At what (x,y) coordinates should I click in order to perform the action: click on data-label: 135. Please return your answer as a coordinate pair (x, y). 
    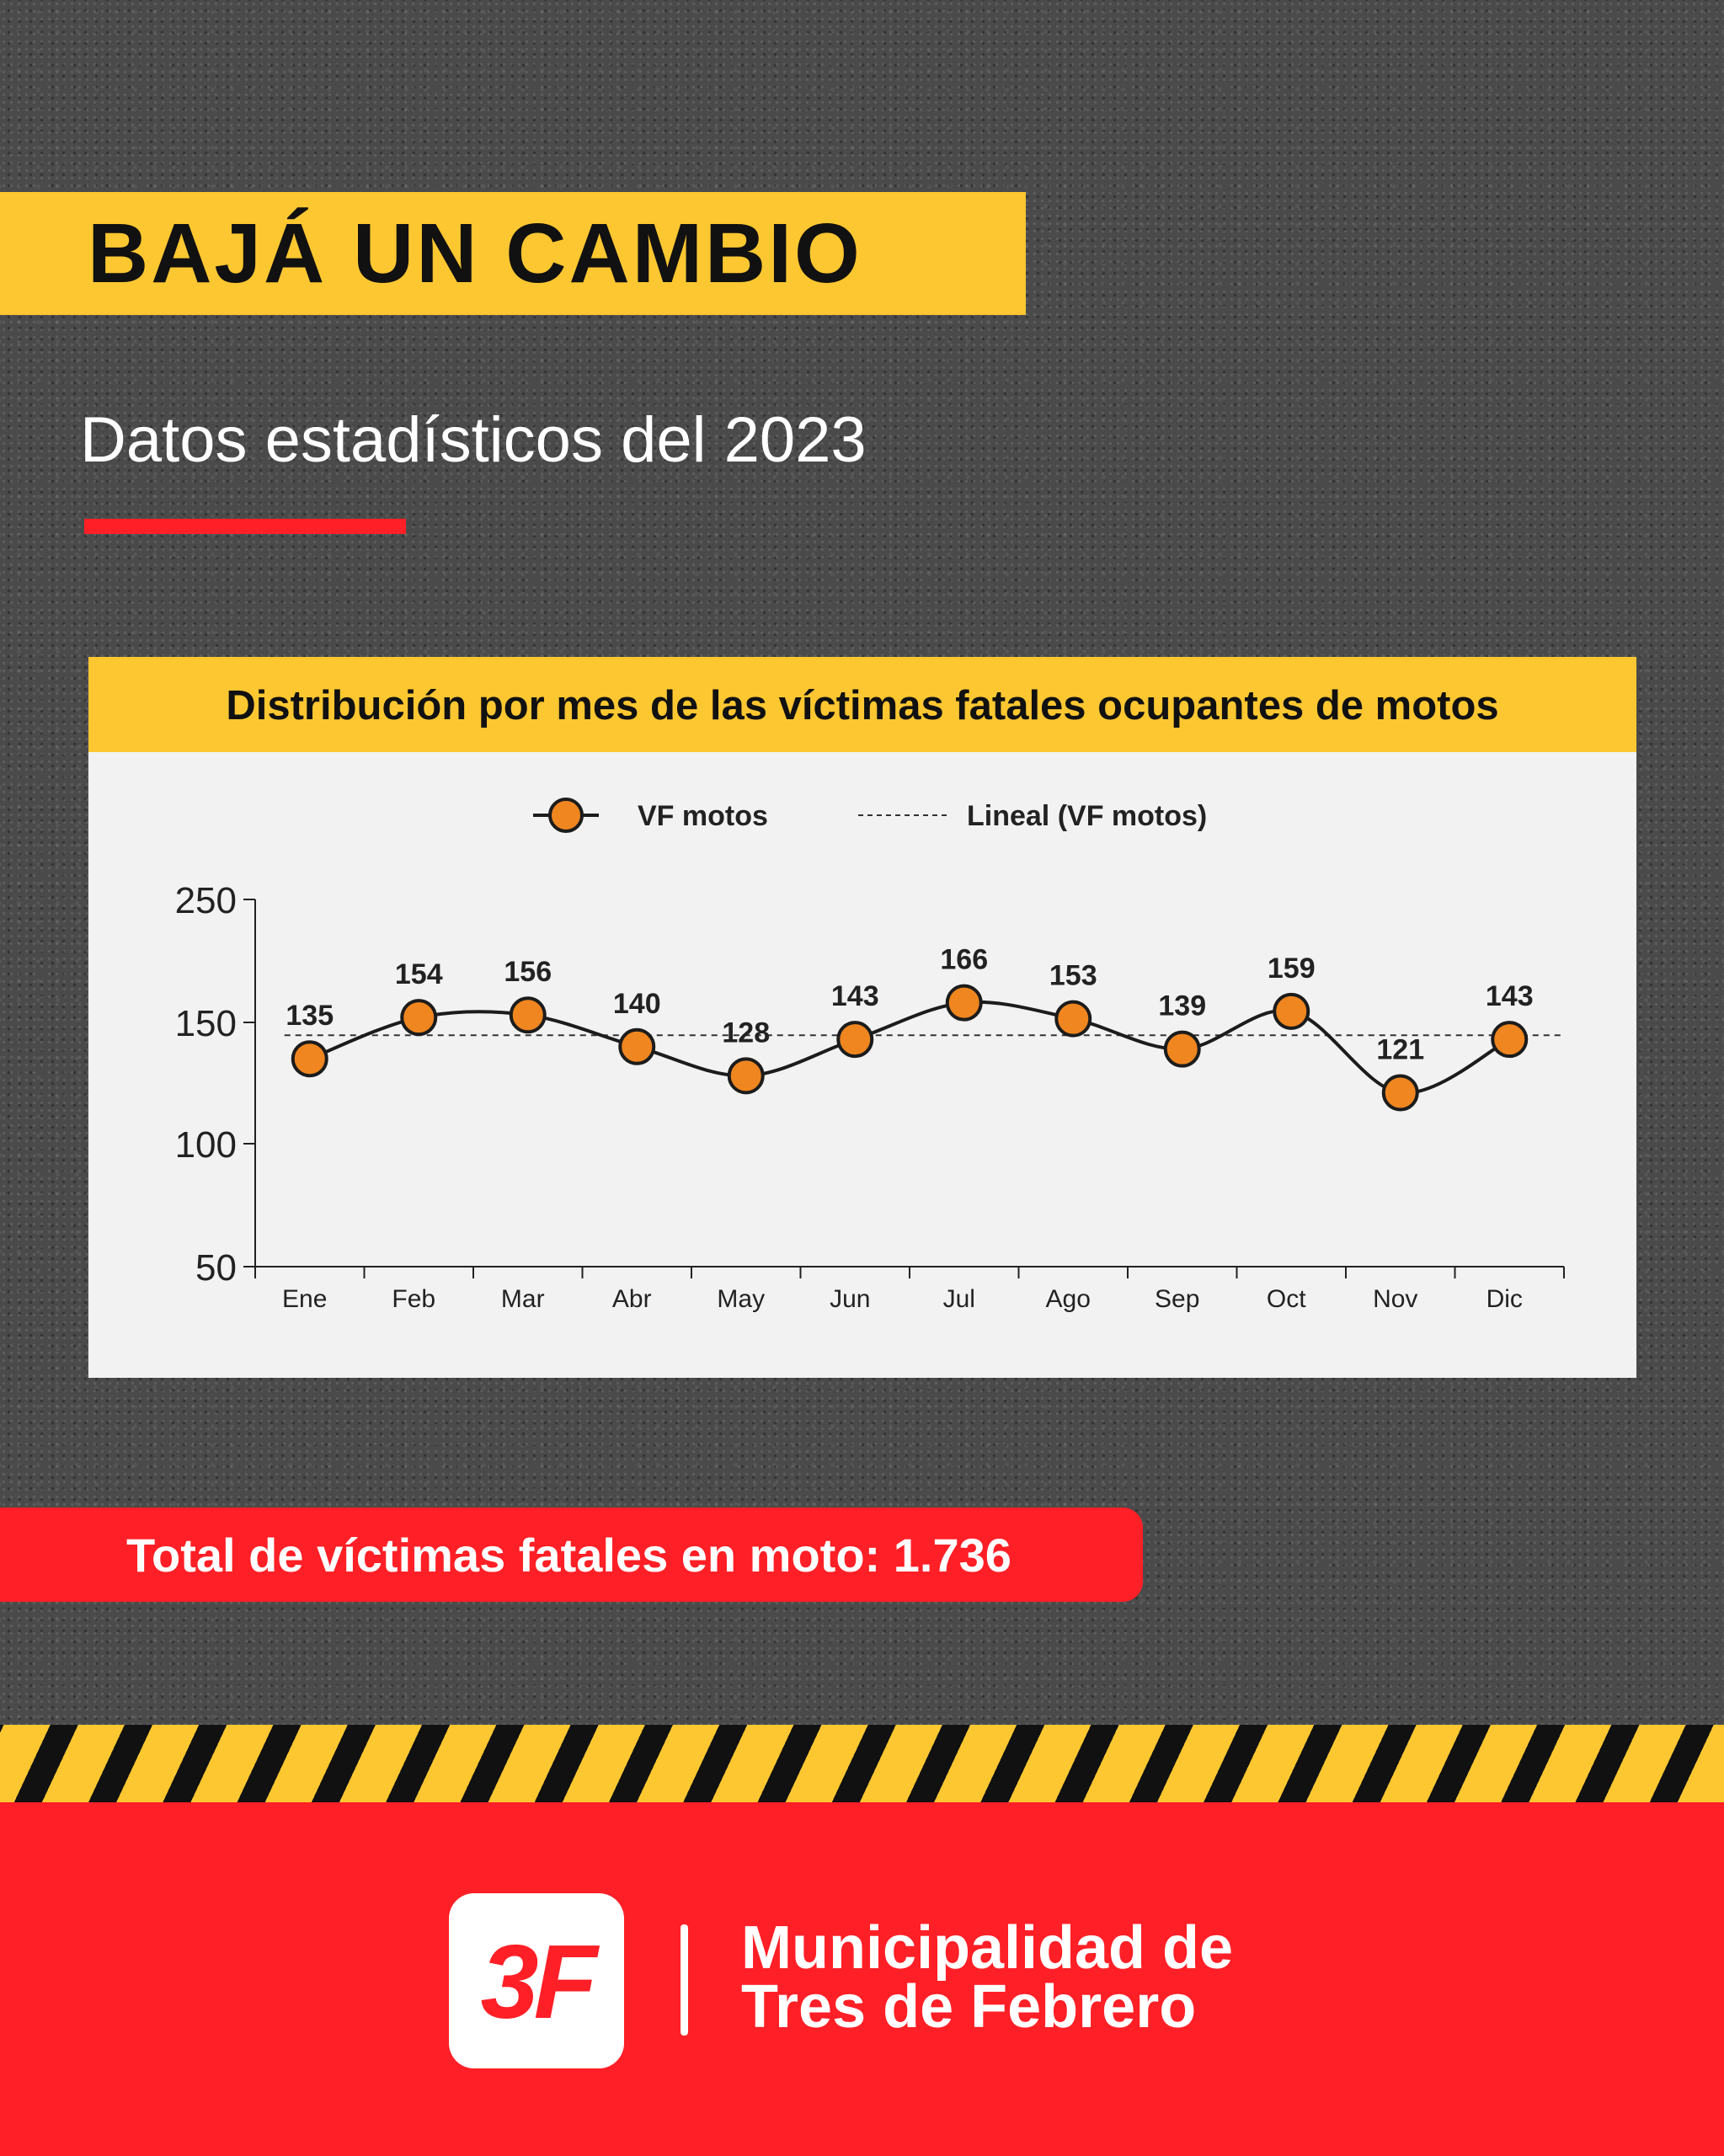
    Looking at the image, I should click on (310, 1016).